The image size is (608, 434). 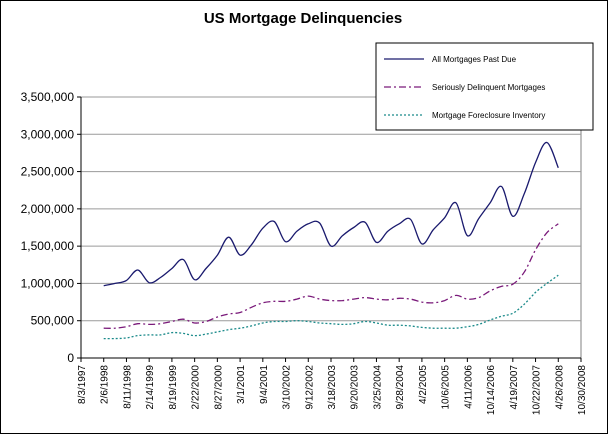 I want to click on x-tick-label: 3/25/2004, so click(x=377, y=387).